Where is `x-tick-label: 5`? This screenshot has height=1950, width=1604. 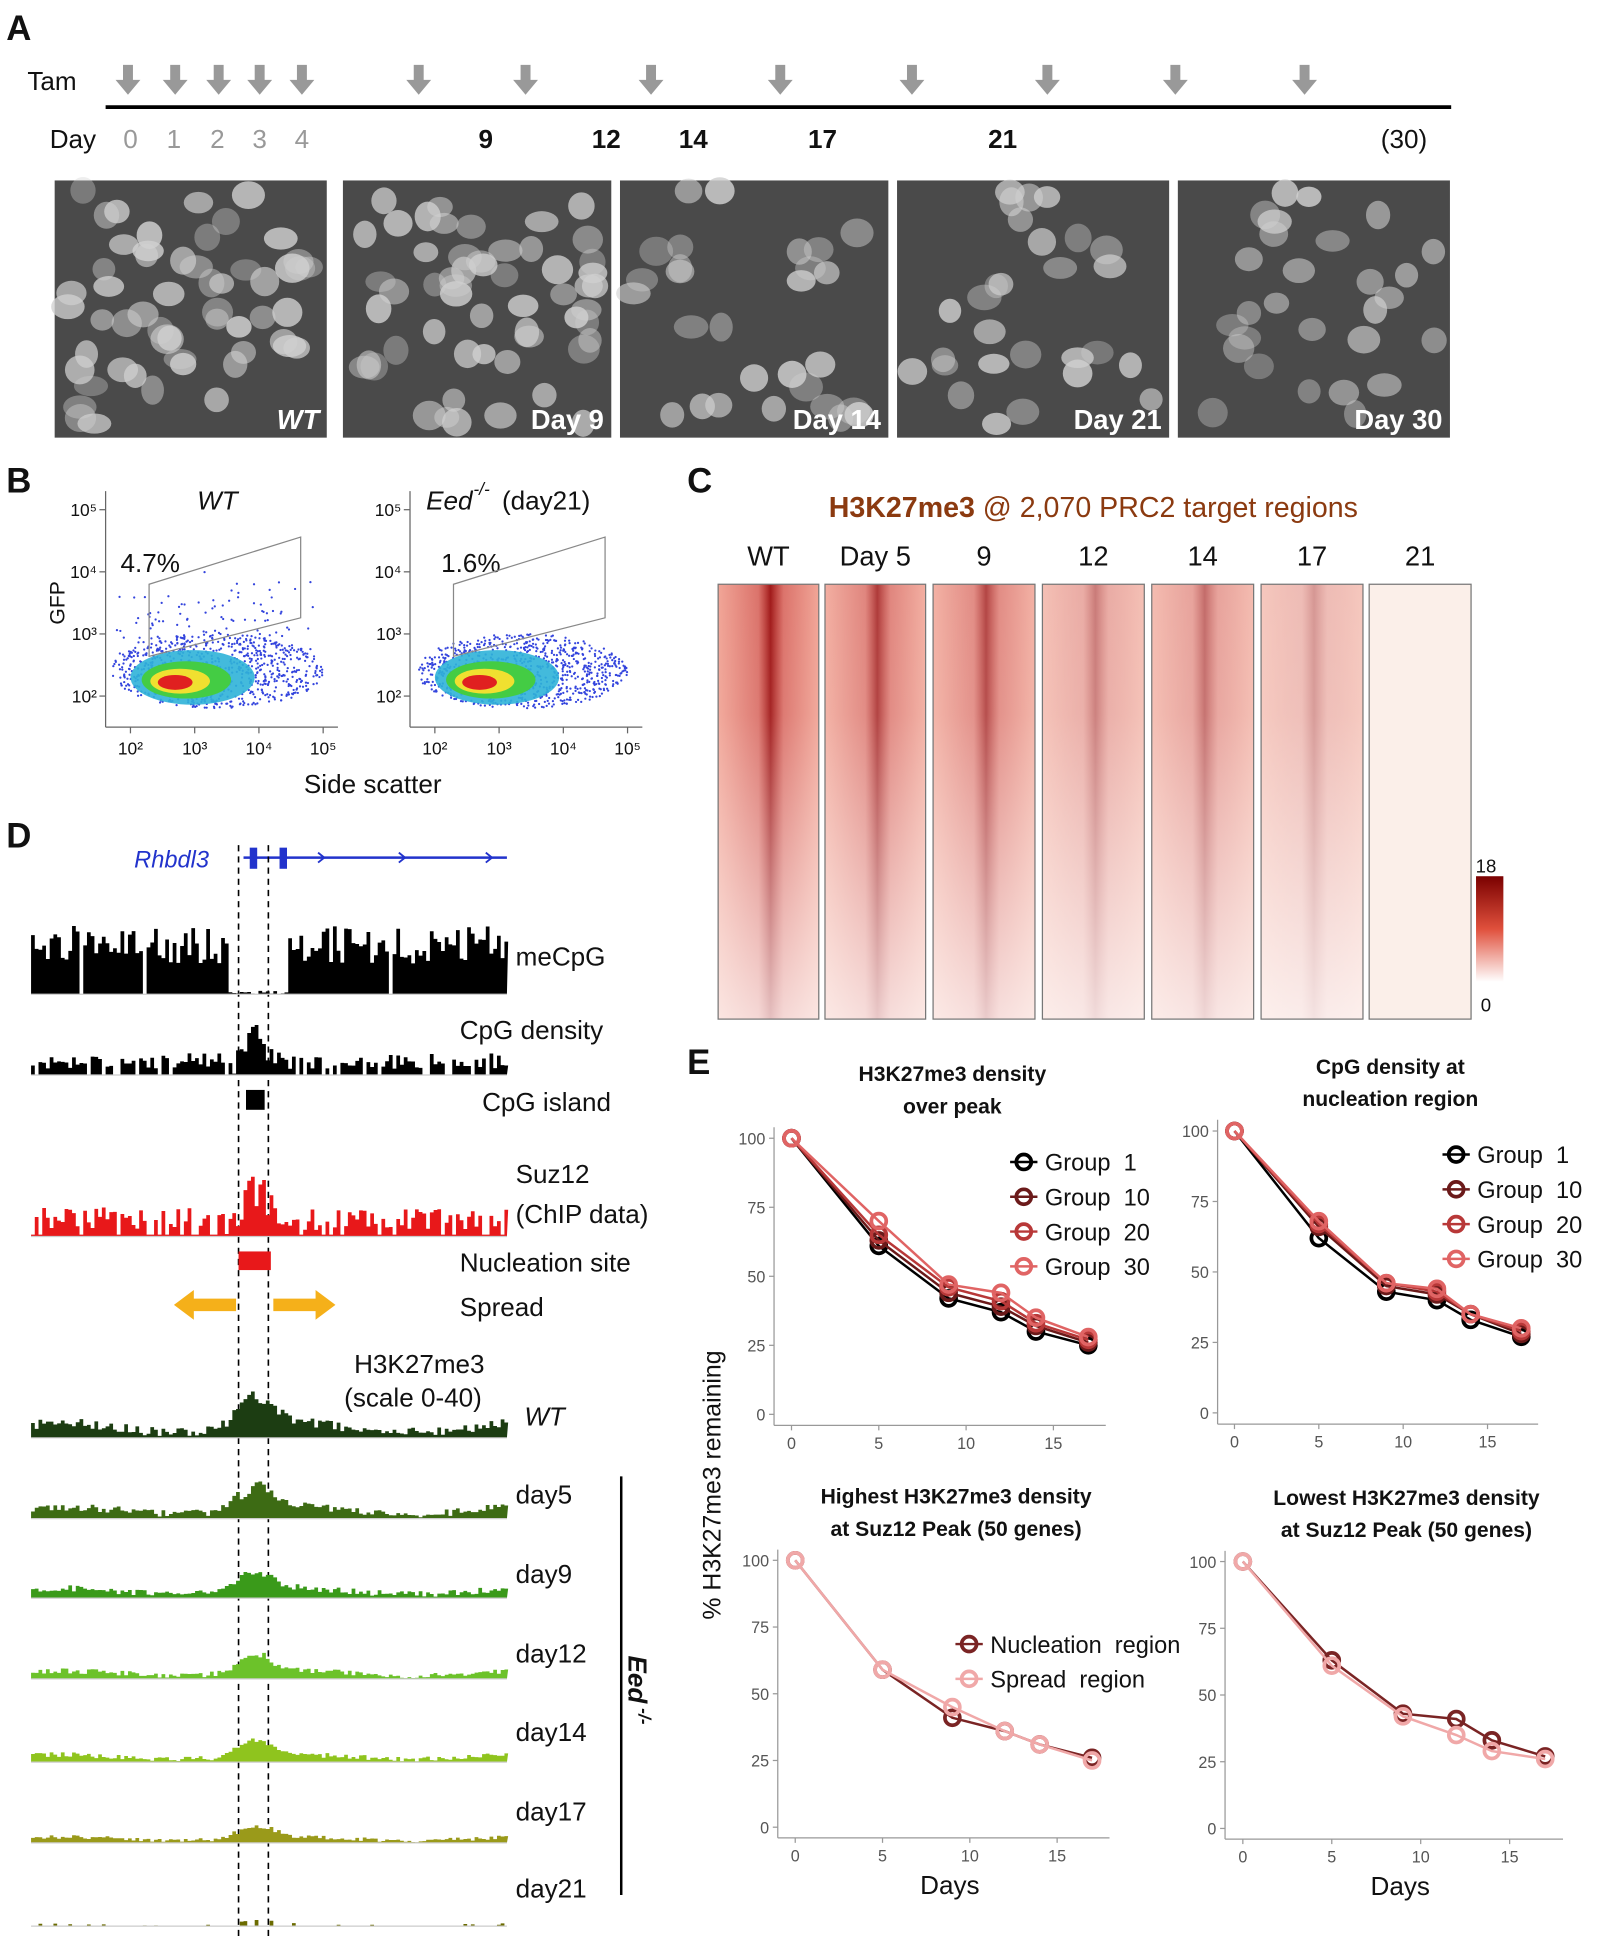 x-tick-label: 5 is located at coordinates (1318, 1443).